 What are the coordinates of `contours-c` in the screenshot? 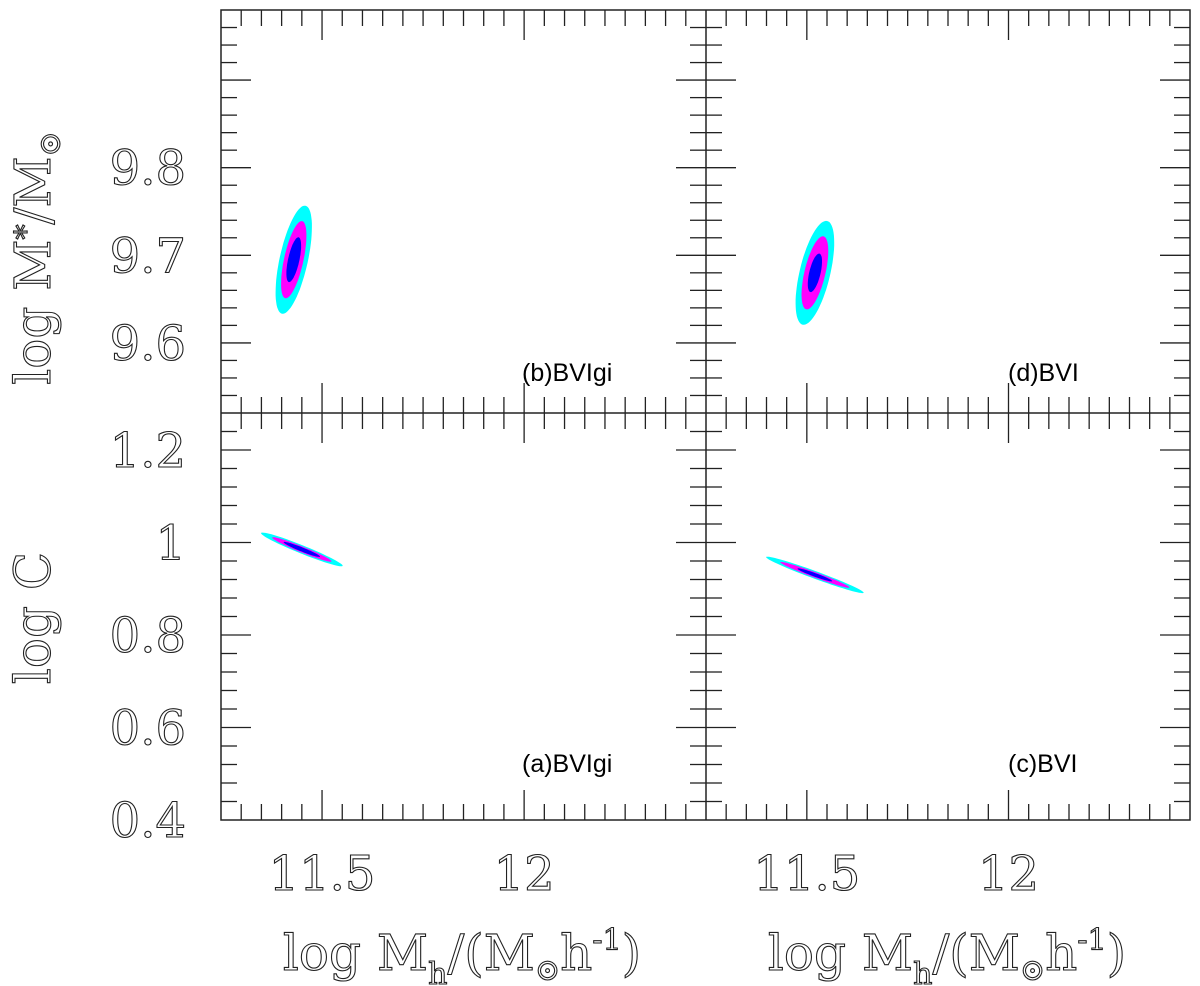 It's located at (815, 575).